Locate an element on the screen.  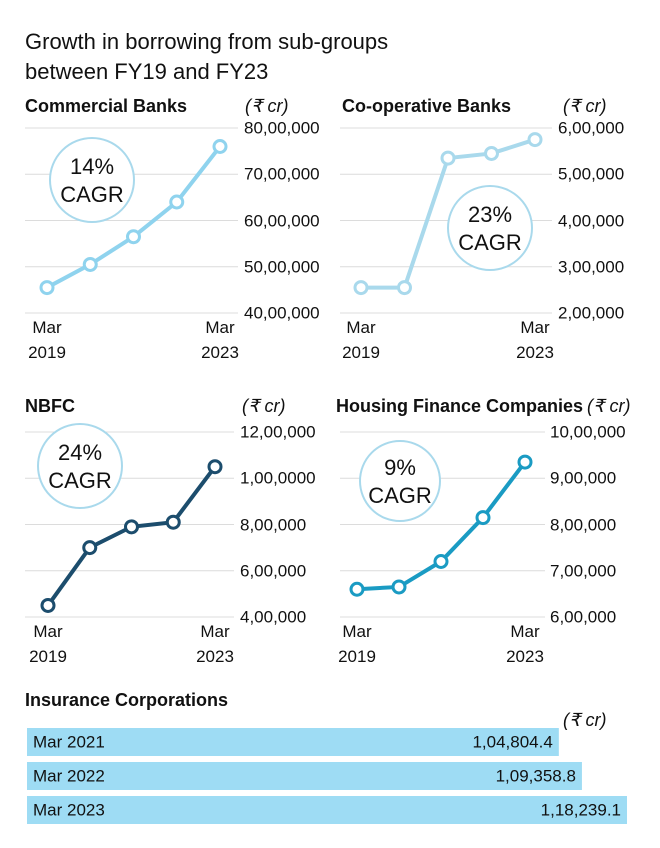
chart-title: Housing Finance Companies is located at coordinates (460, 406).